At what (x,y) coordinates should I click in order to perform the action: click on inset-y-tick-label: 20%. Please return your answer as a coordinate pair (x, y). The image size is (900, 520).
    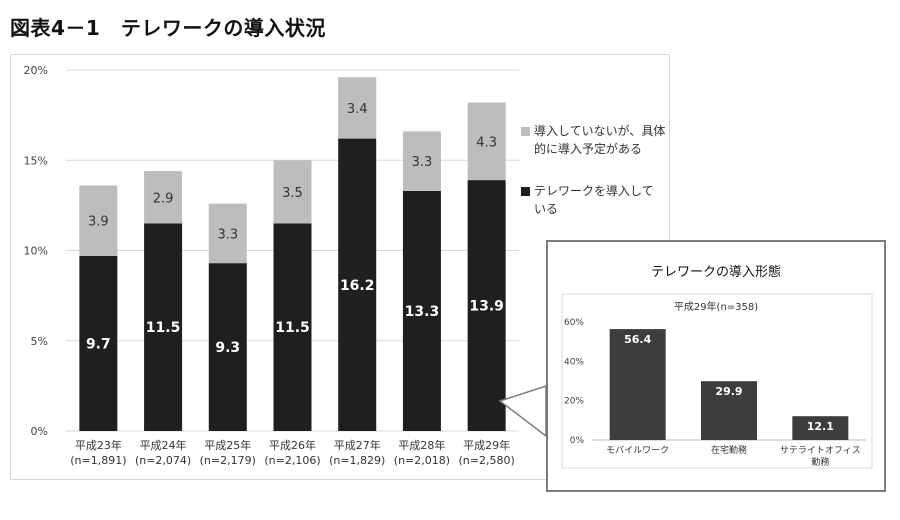
    Looking at the image, I should click on (574, 402).